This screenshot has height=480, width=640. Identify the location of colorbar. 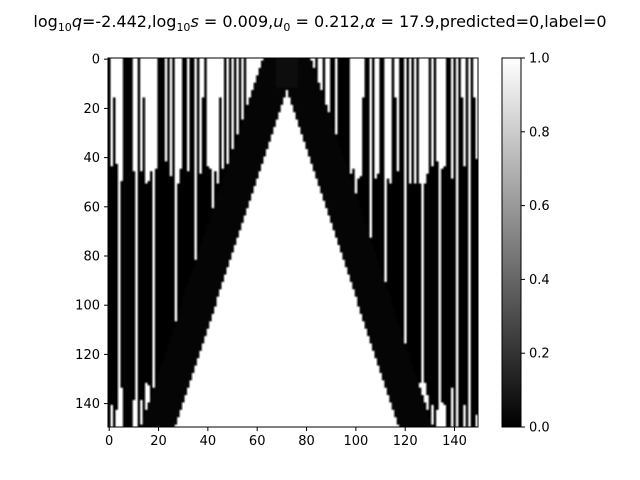
(511, 242).